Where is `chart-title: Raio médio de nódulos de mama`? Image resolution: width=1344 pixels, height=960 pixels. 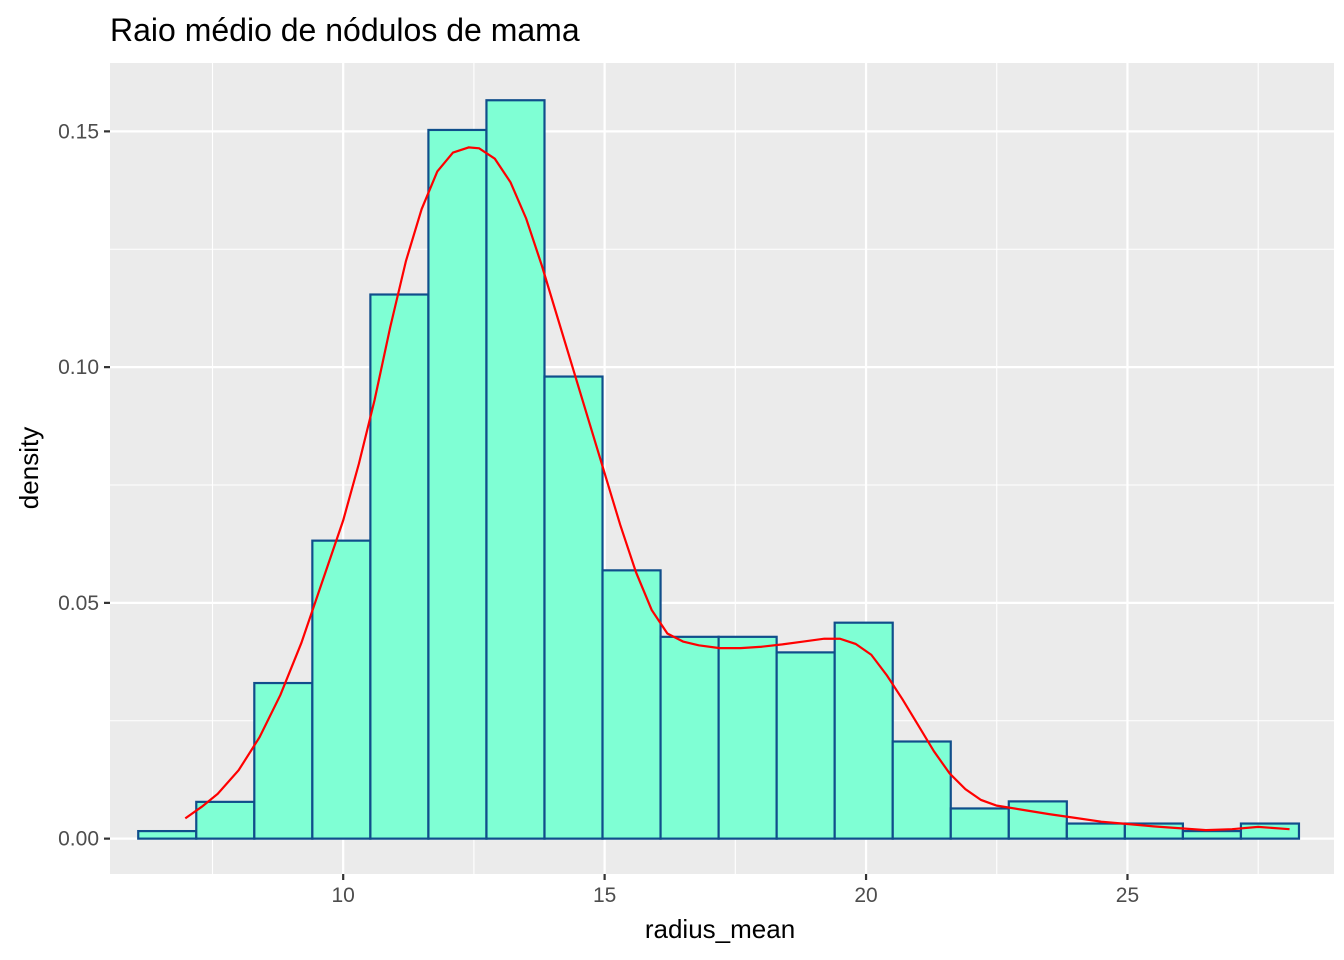 chart-title: Raio médio de nódulos de mama is located at coordinates (345, 30).